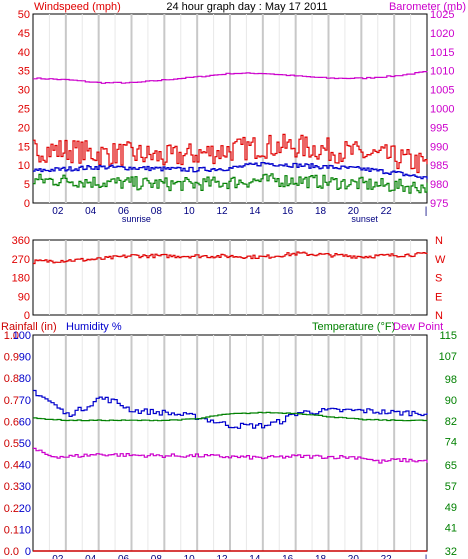  Describe the element at coordinates (222, 211) in the screenshot. I see `hour-tick-label: 12` at that location.